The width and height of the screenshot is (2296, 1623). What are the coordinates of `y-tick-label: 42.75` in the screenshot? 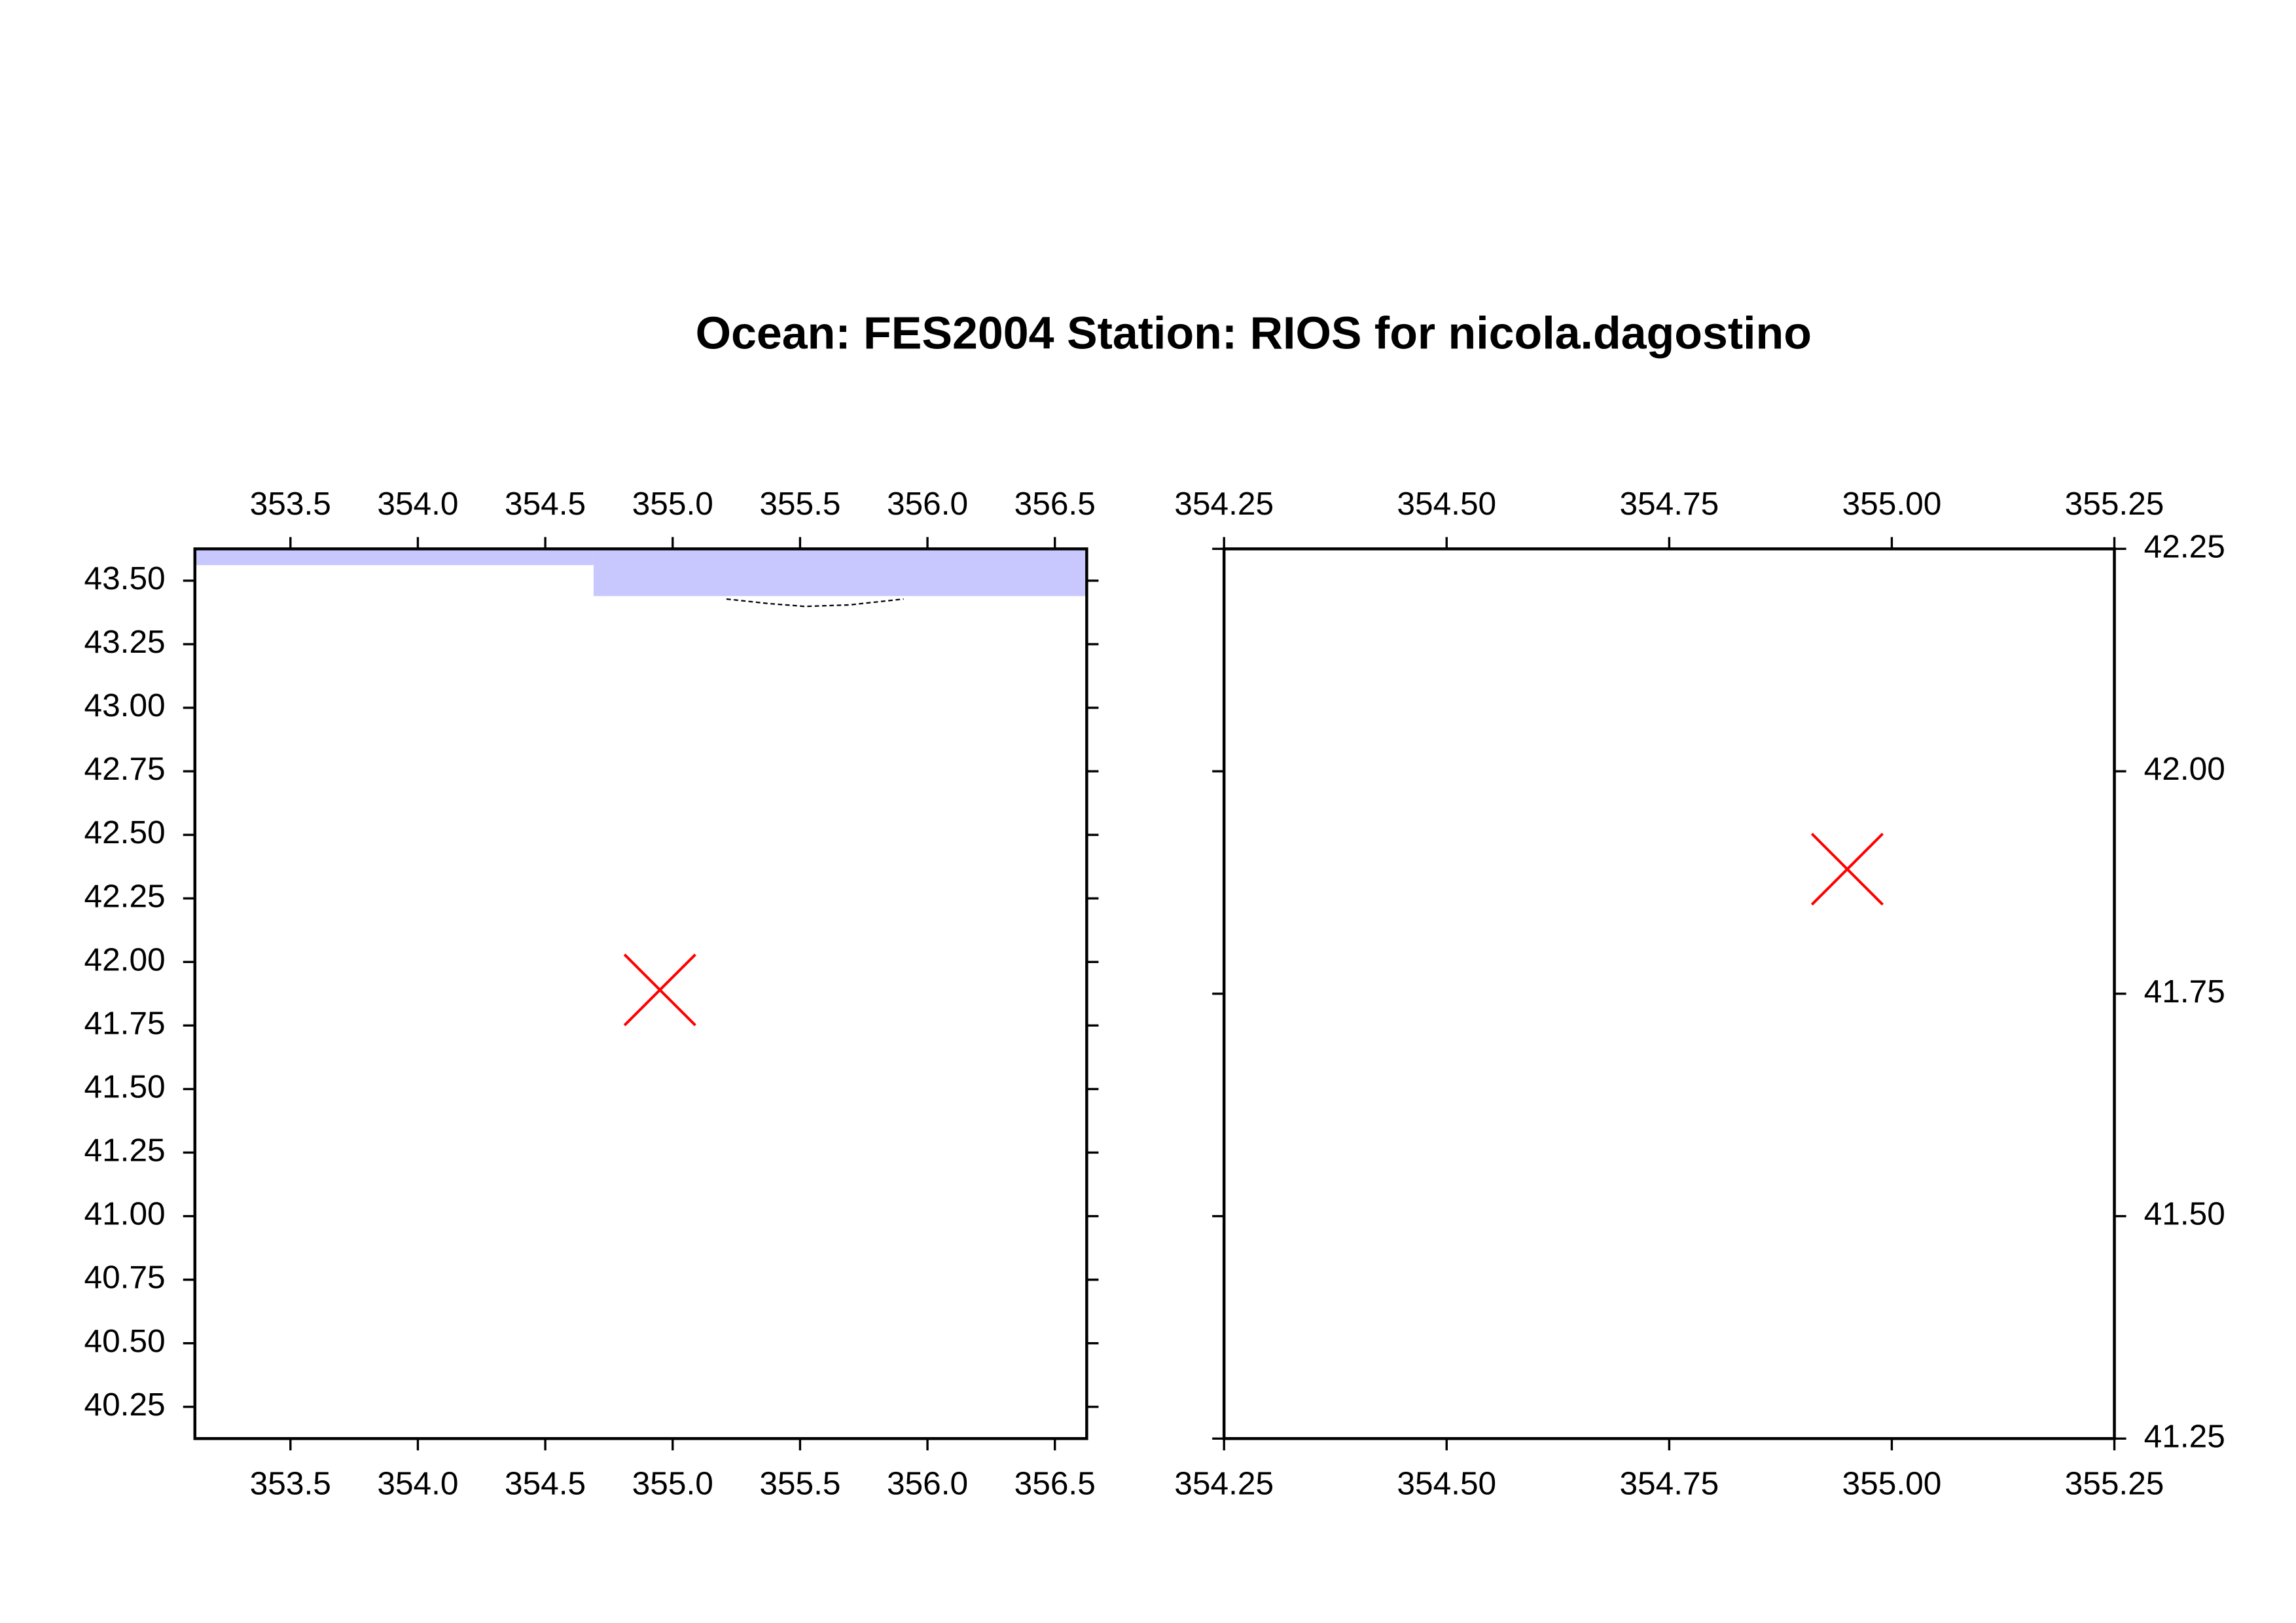 It's located at (124, 768).